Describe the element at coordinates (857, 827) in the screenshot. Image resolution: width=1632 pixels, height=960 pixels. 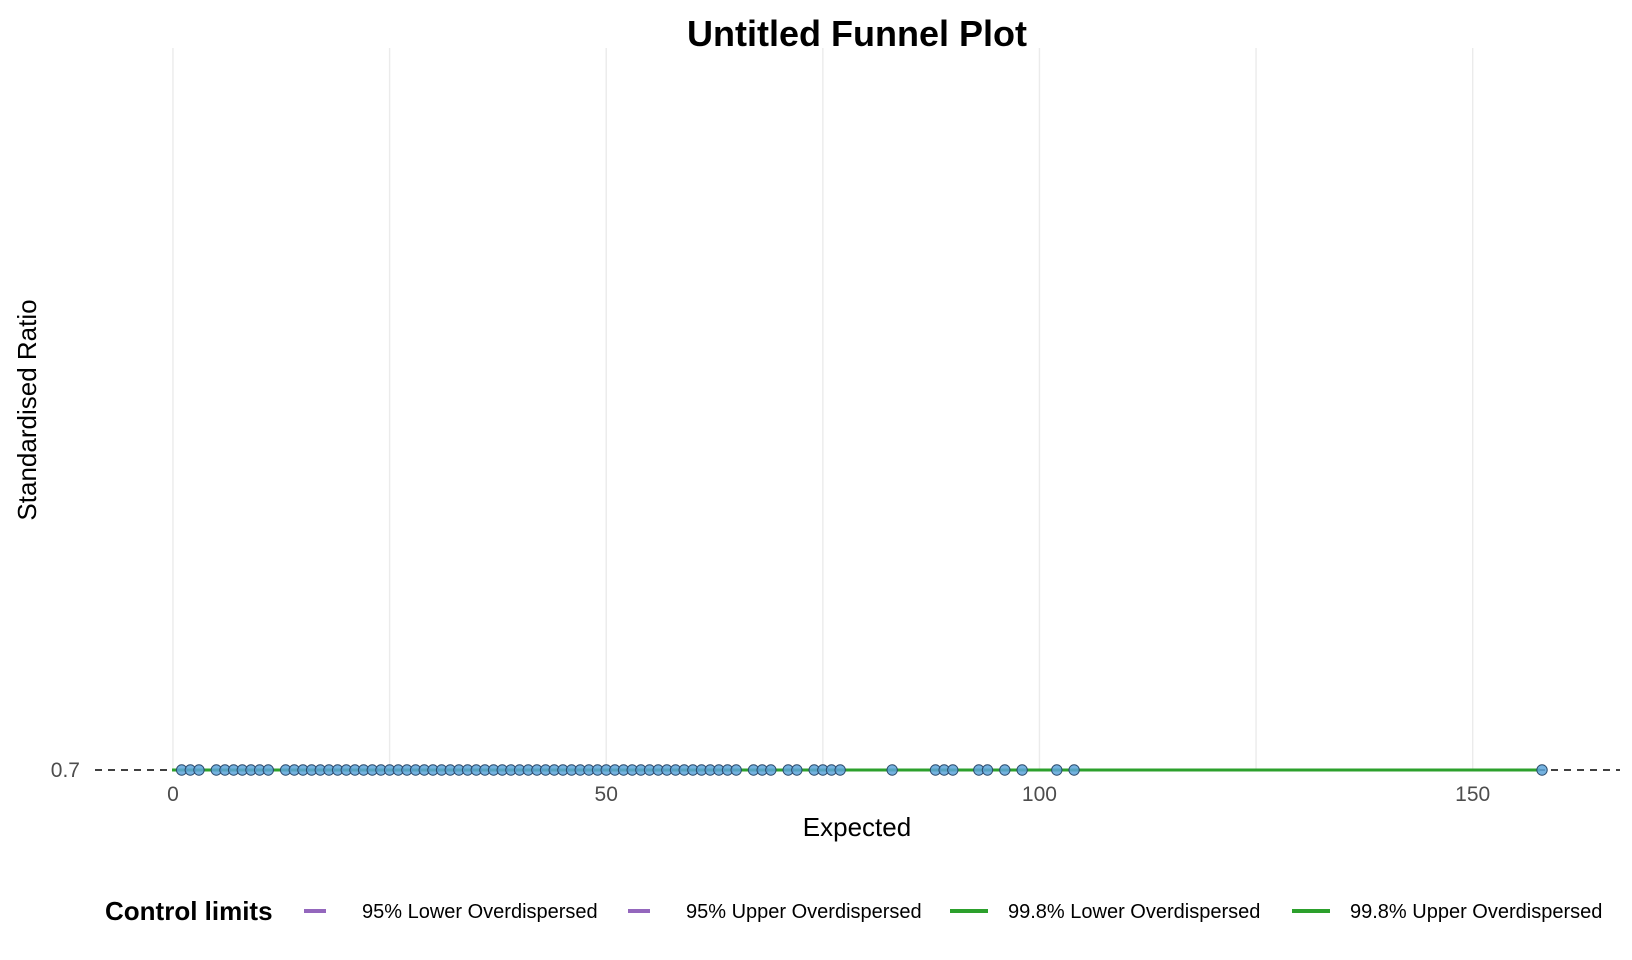
I see `x-axis-title: Expected` at that location.